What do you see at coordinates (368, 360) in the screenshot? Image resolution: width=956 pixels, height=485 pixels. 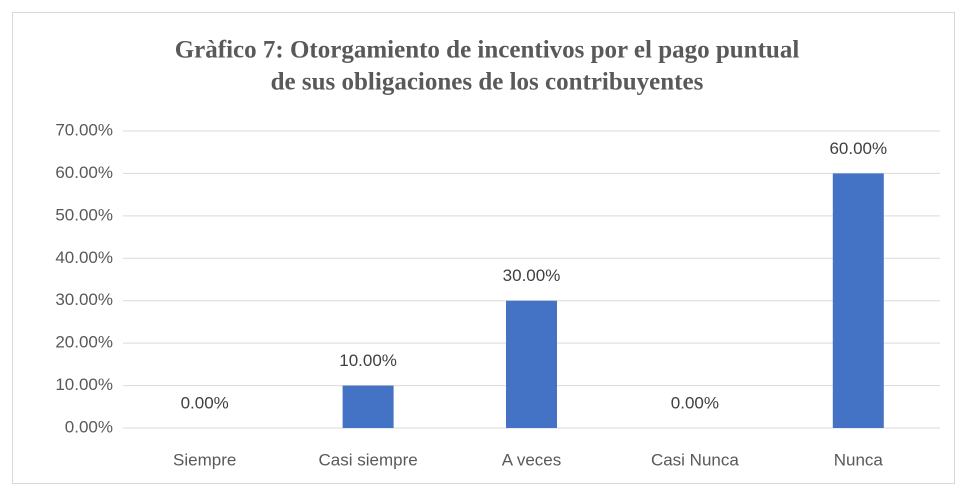 I see `value-label: 10.00%` at bounding box center [368, 360].